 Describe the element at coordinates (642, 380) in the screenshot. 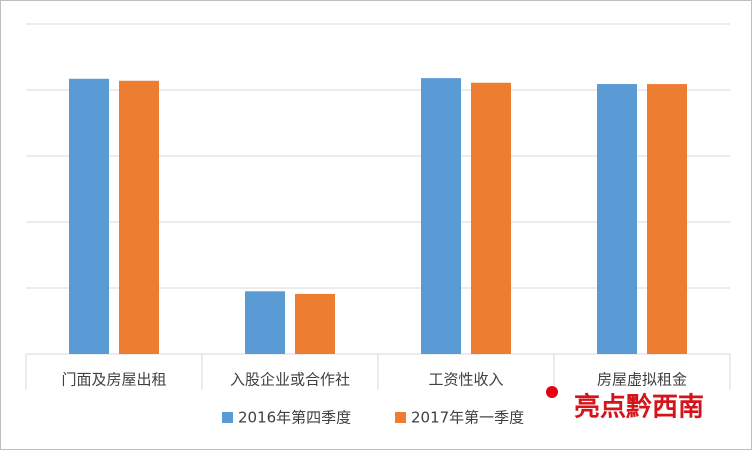

I see `x-tick-label: 房屋虚拟租金` at that location.